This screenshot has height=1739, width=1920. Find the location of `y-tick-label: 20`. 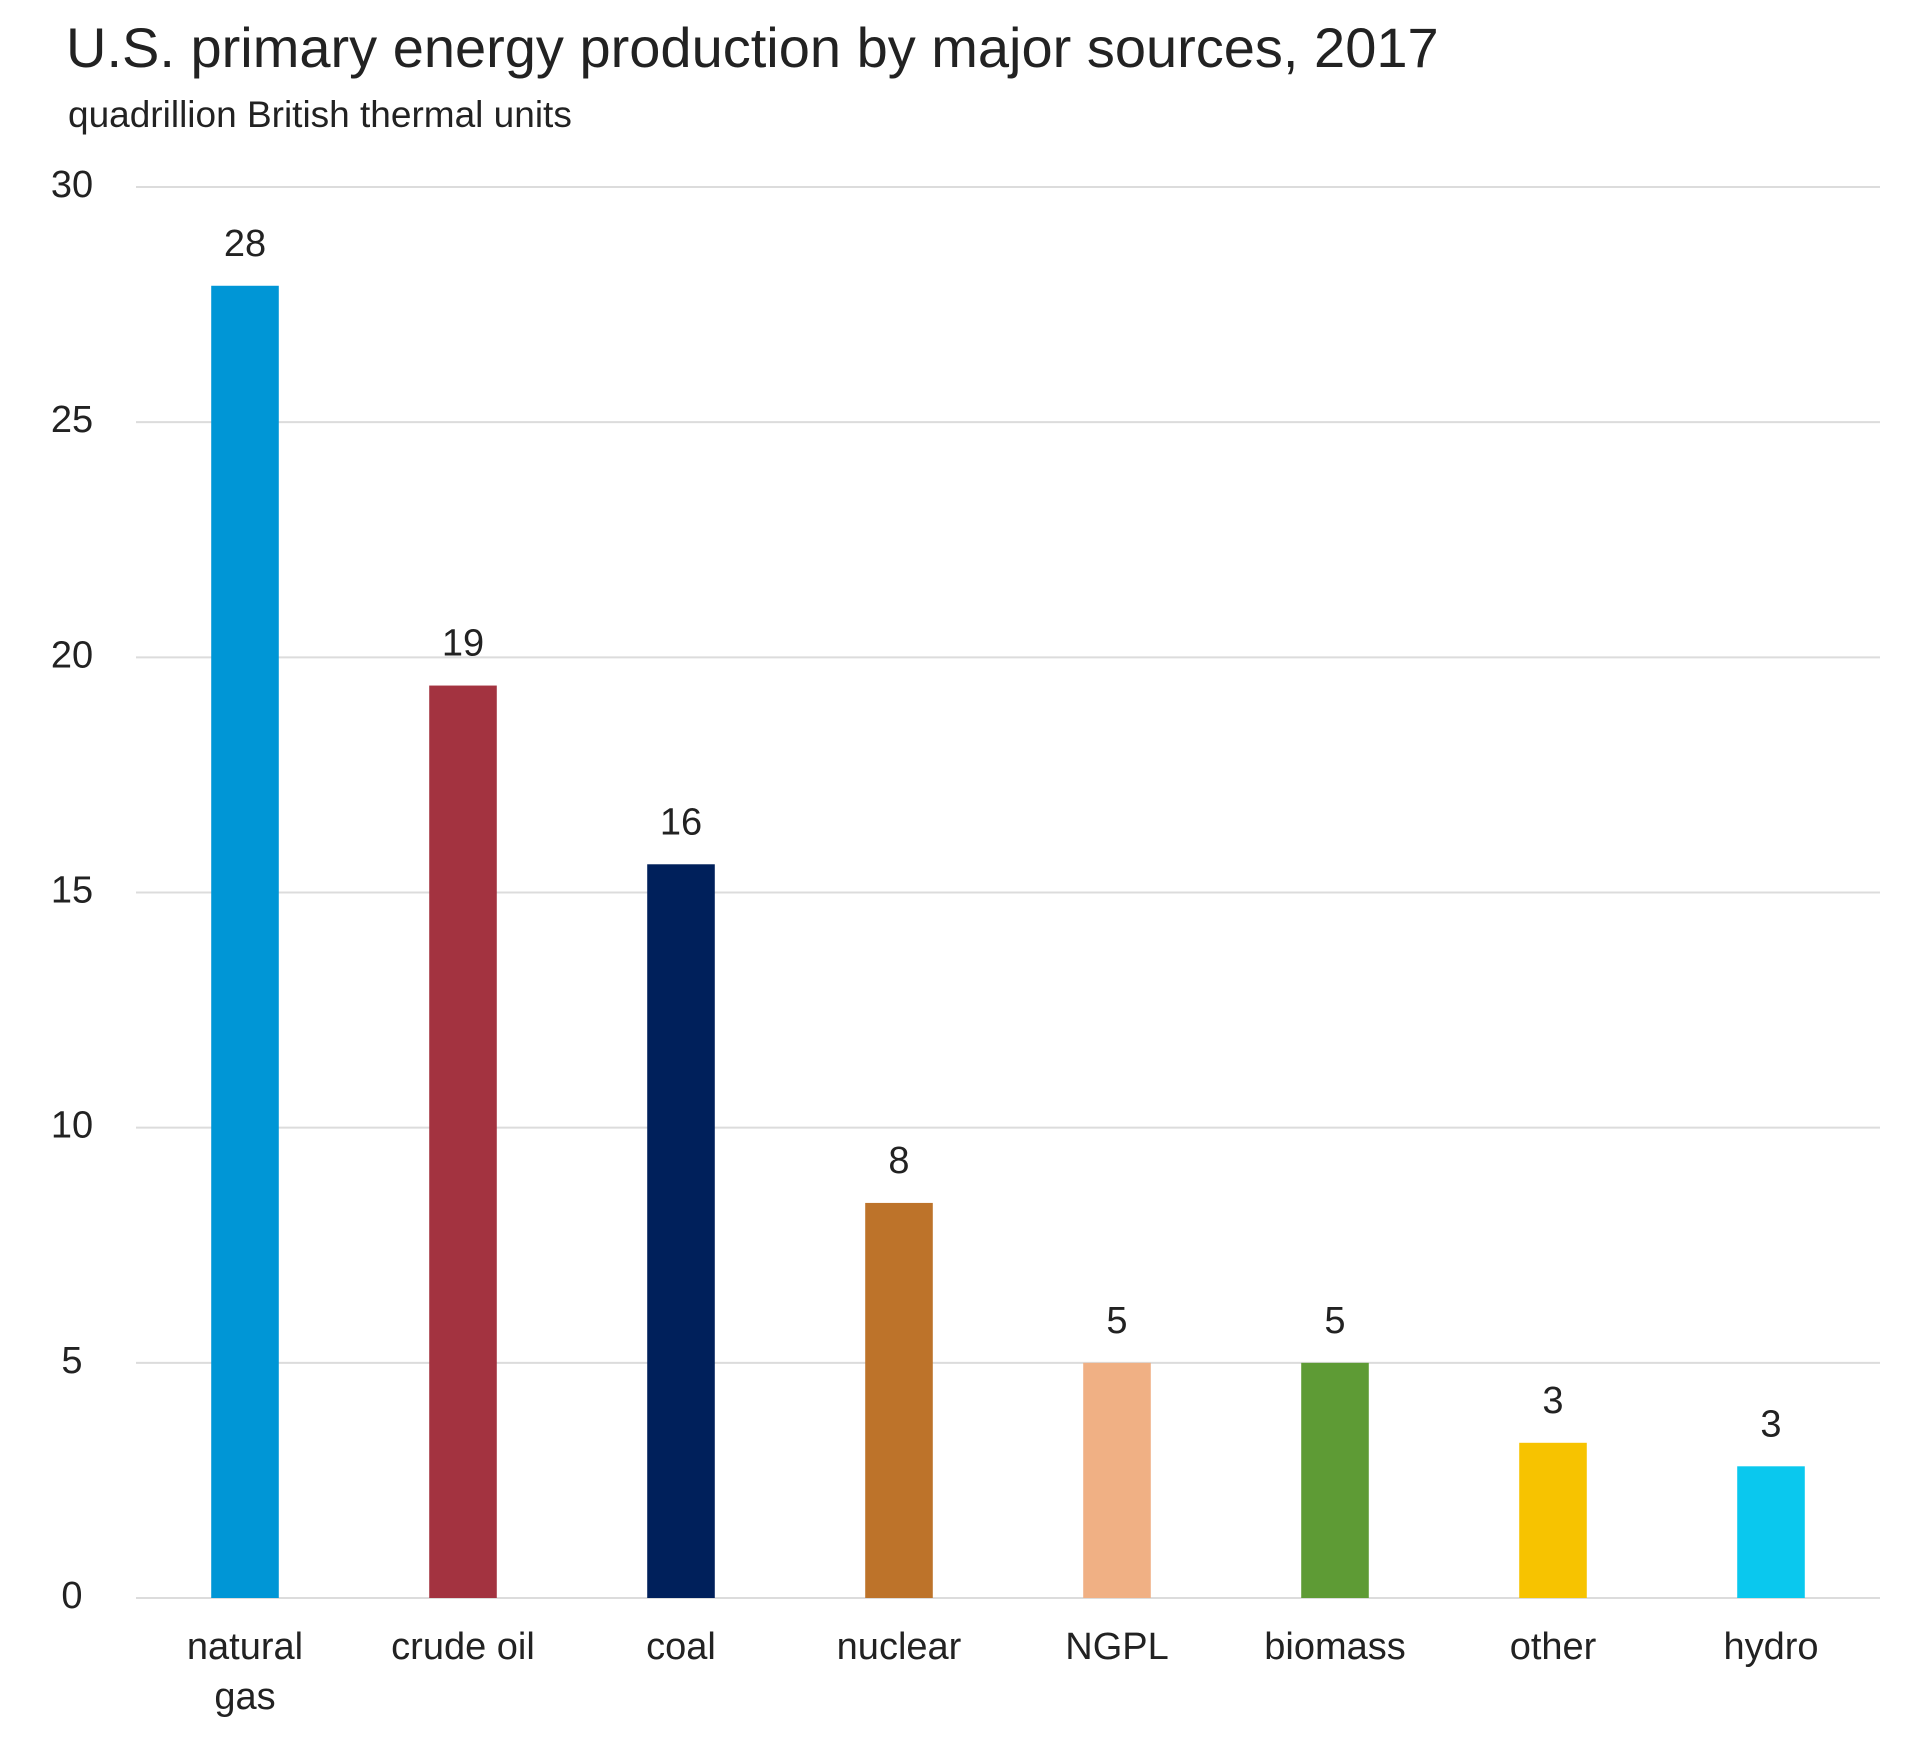

y-tick-label: 20 is located at coordinates (72, 655).